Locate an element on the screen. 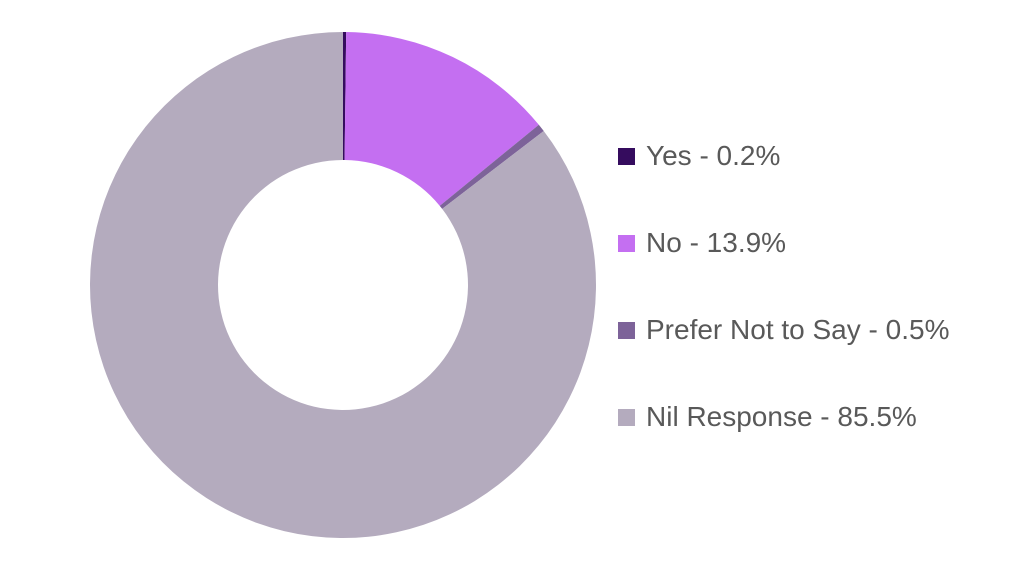 This screenshot has width=1020, height=566. legend-label-no: No - 13.9% is located at coordinates (716, 242).